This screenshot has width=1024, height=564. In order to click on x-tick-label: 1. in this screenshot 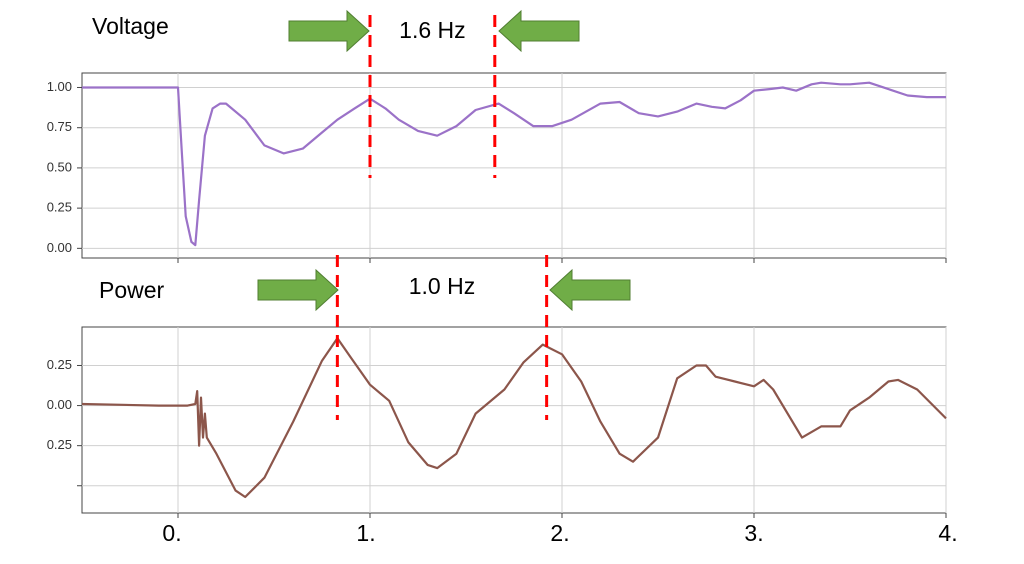, I will do `click(365, 533)`.